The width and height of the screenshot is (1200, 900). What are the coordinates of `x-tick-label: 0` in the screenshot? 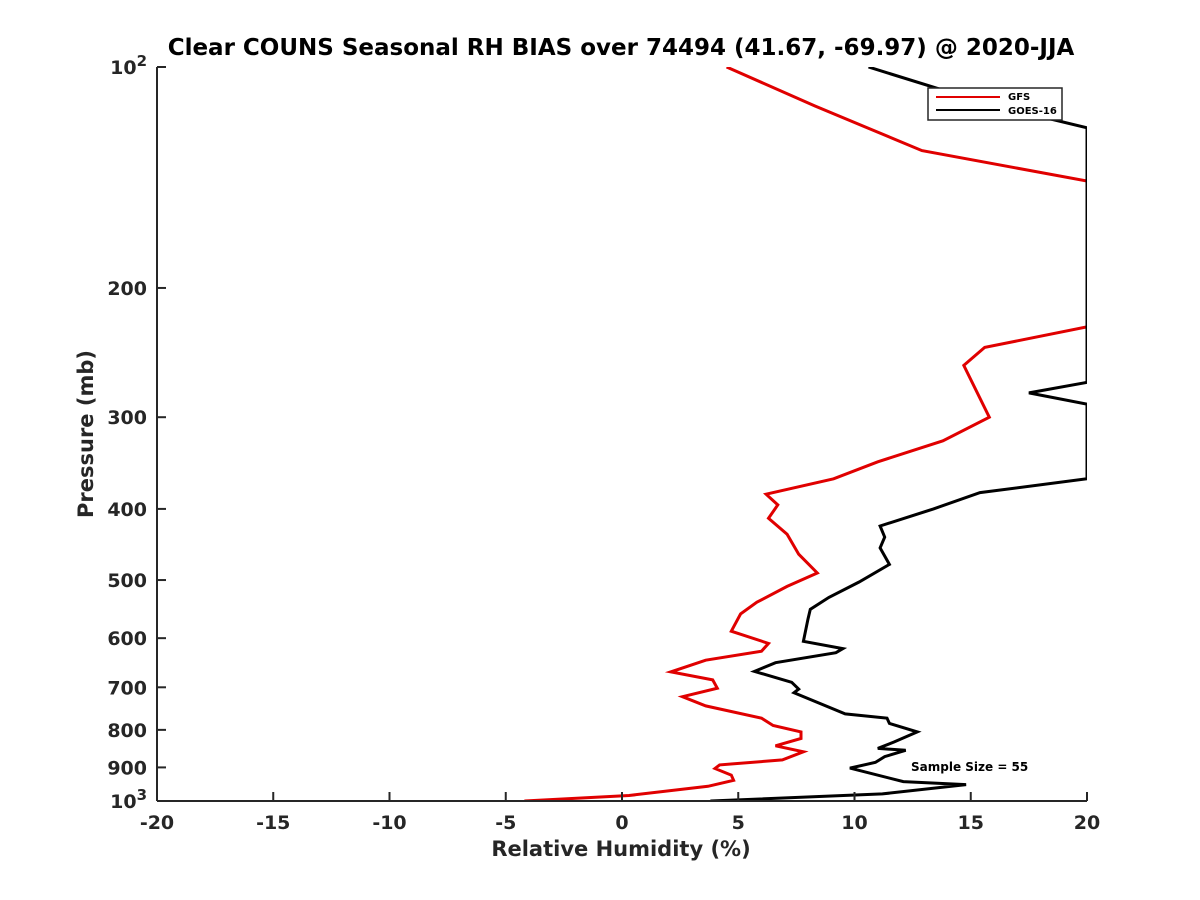 It's located at (621, 823).